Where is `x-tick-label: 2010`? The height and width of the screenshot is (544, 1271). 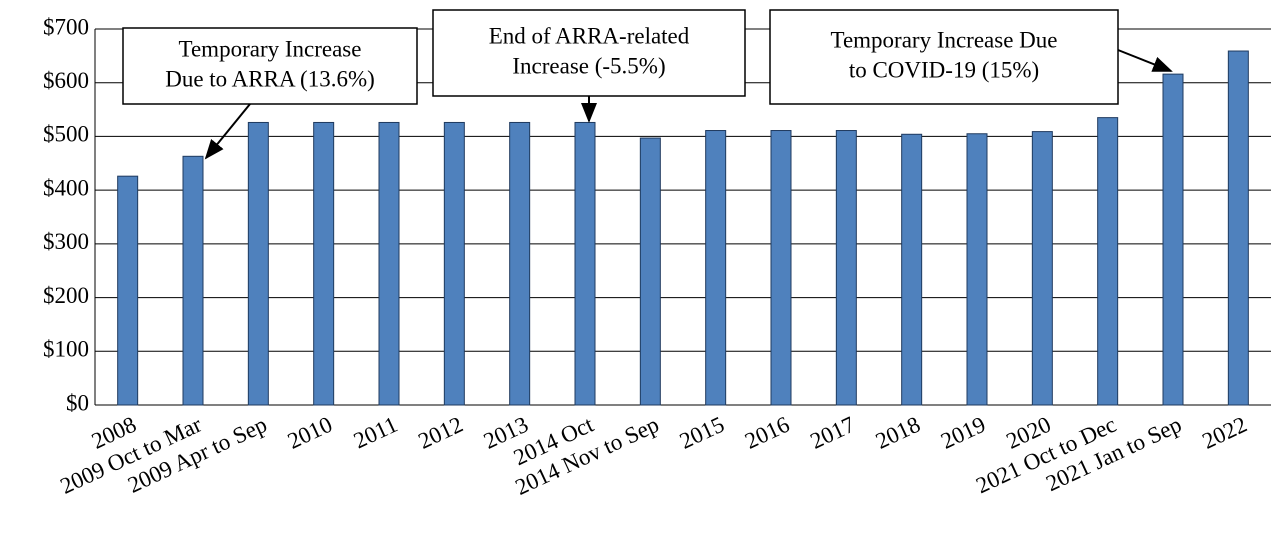 x-tick-label: 2010 is located at coordinates (310, 433).